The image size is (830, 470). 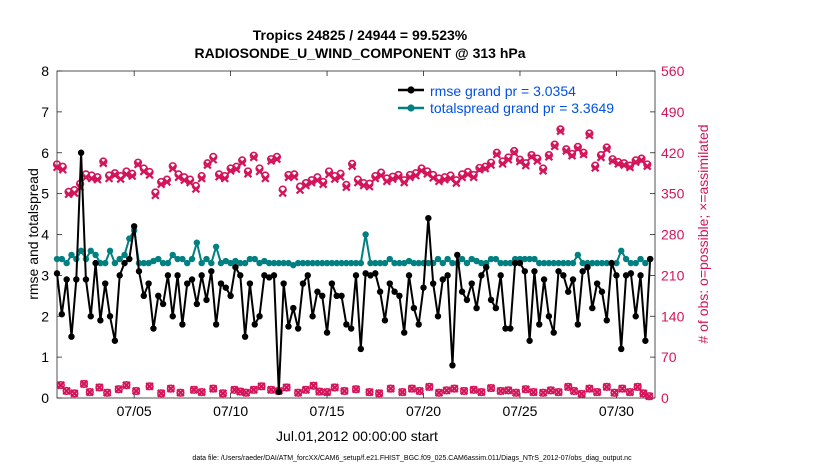 What do you see at coordinates (360, 35) in the screenshot?
I see `chart-title-line1: Tropics 24825 / 24944 = 99.523%` at bounding box center [360, 35].